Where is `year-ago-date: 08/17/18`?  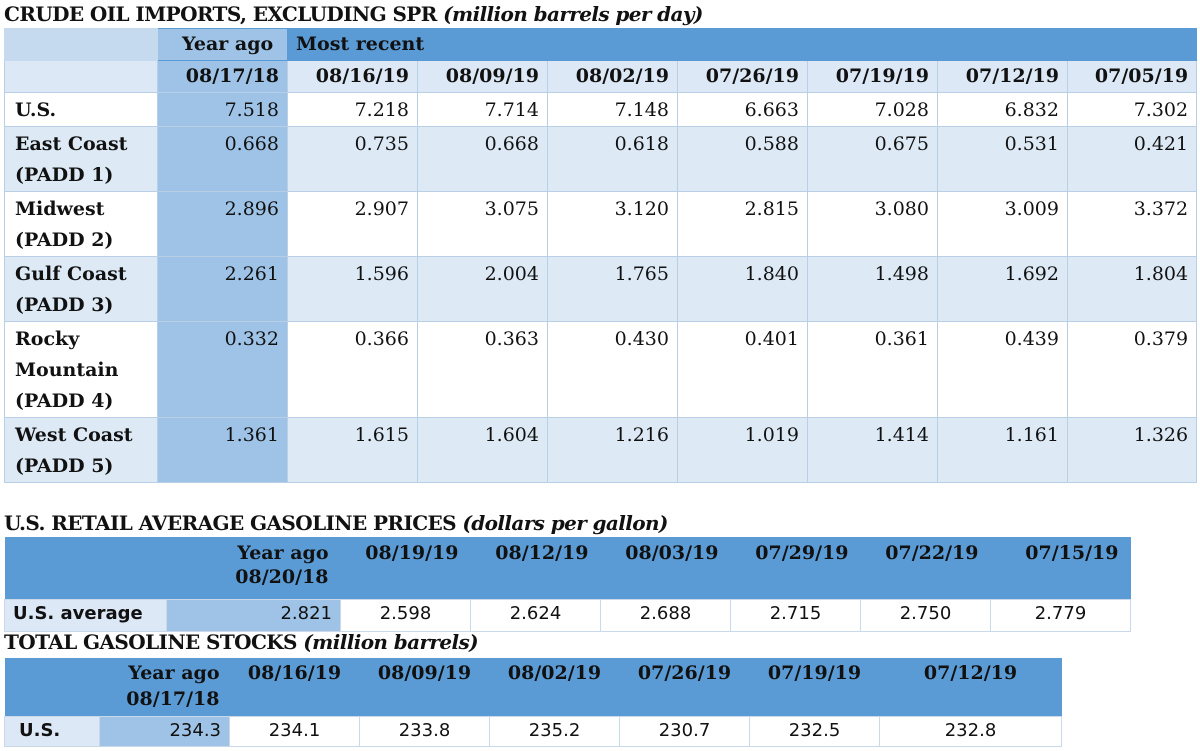
year-ago-date: 08/17/18 is located at coordinates (173, 699).